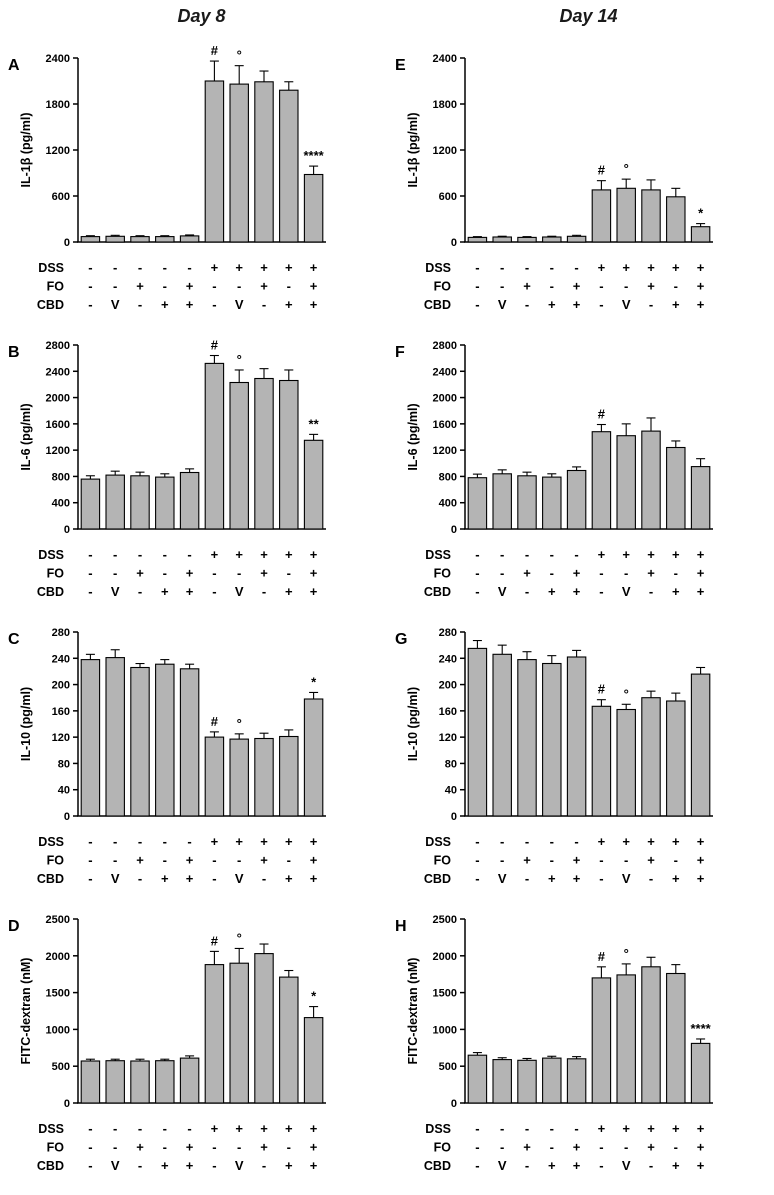  Describe the element at coordinates (448, 712) in the screenshot. I see `y-tick-label: 160` at that location.